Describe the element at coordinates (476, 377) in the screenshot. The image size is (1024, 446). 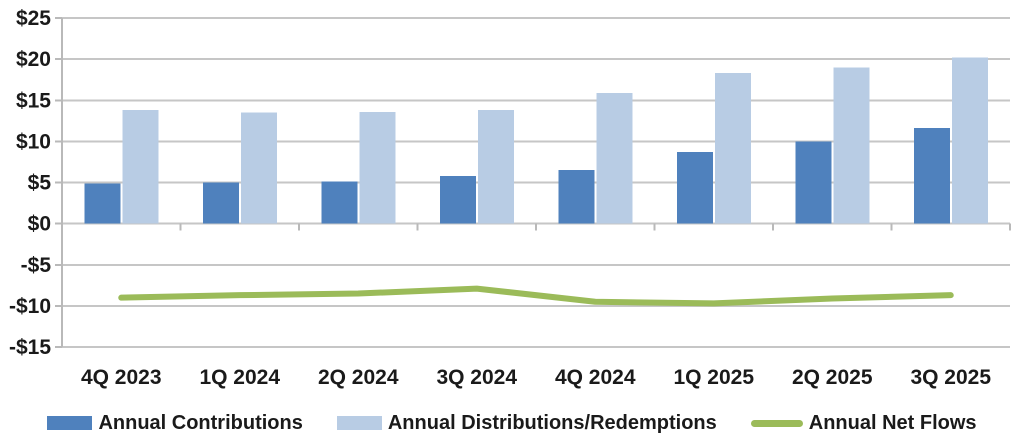
I see `x-axis-category-label: 3Q 2024` at that location.